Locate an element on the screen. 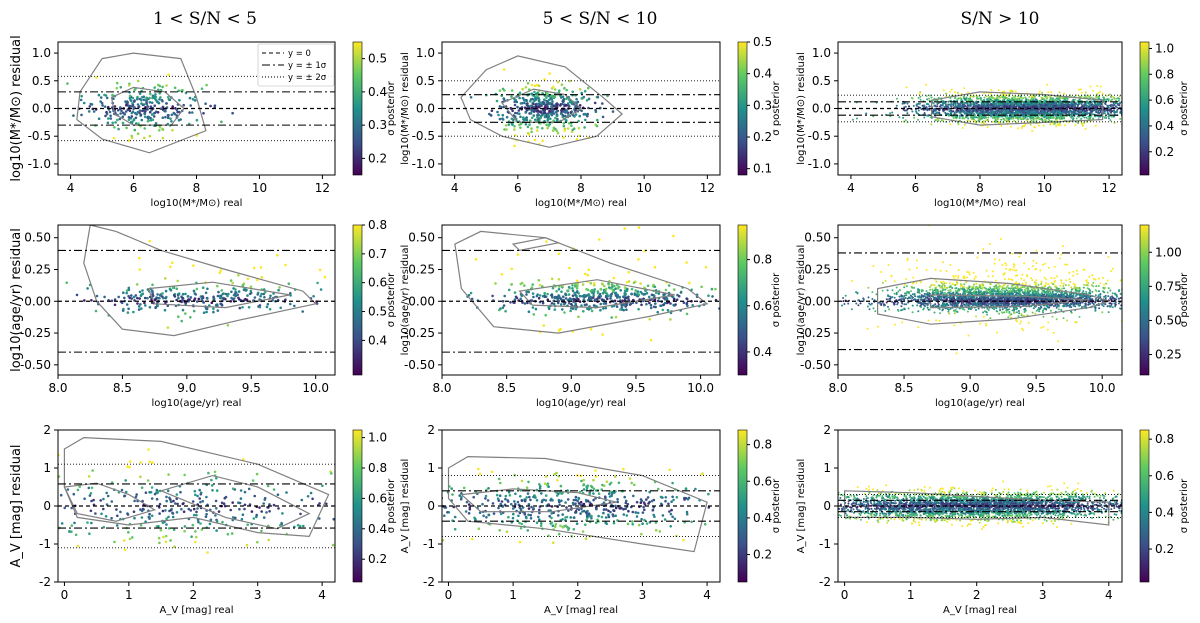 This screenshot has height=623, width=1200. x-tick-label: 9.5 is located at coordinates (251, 388).